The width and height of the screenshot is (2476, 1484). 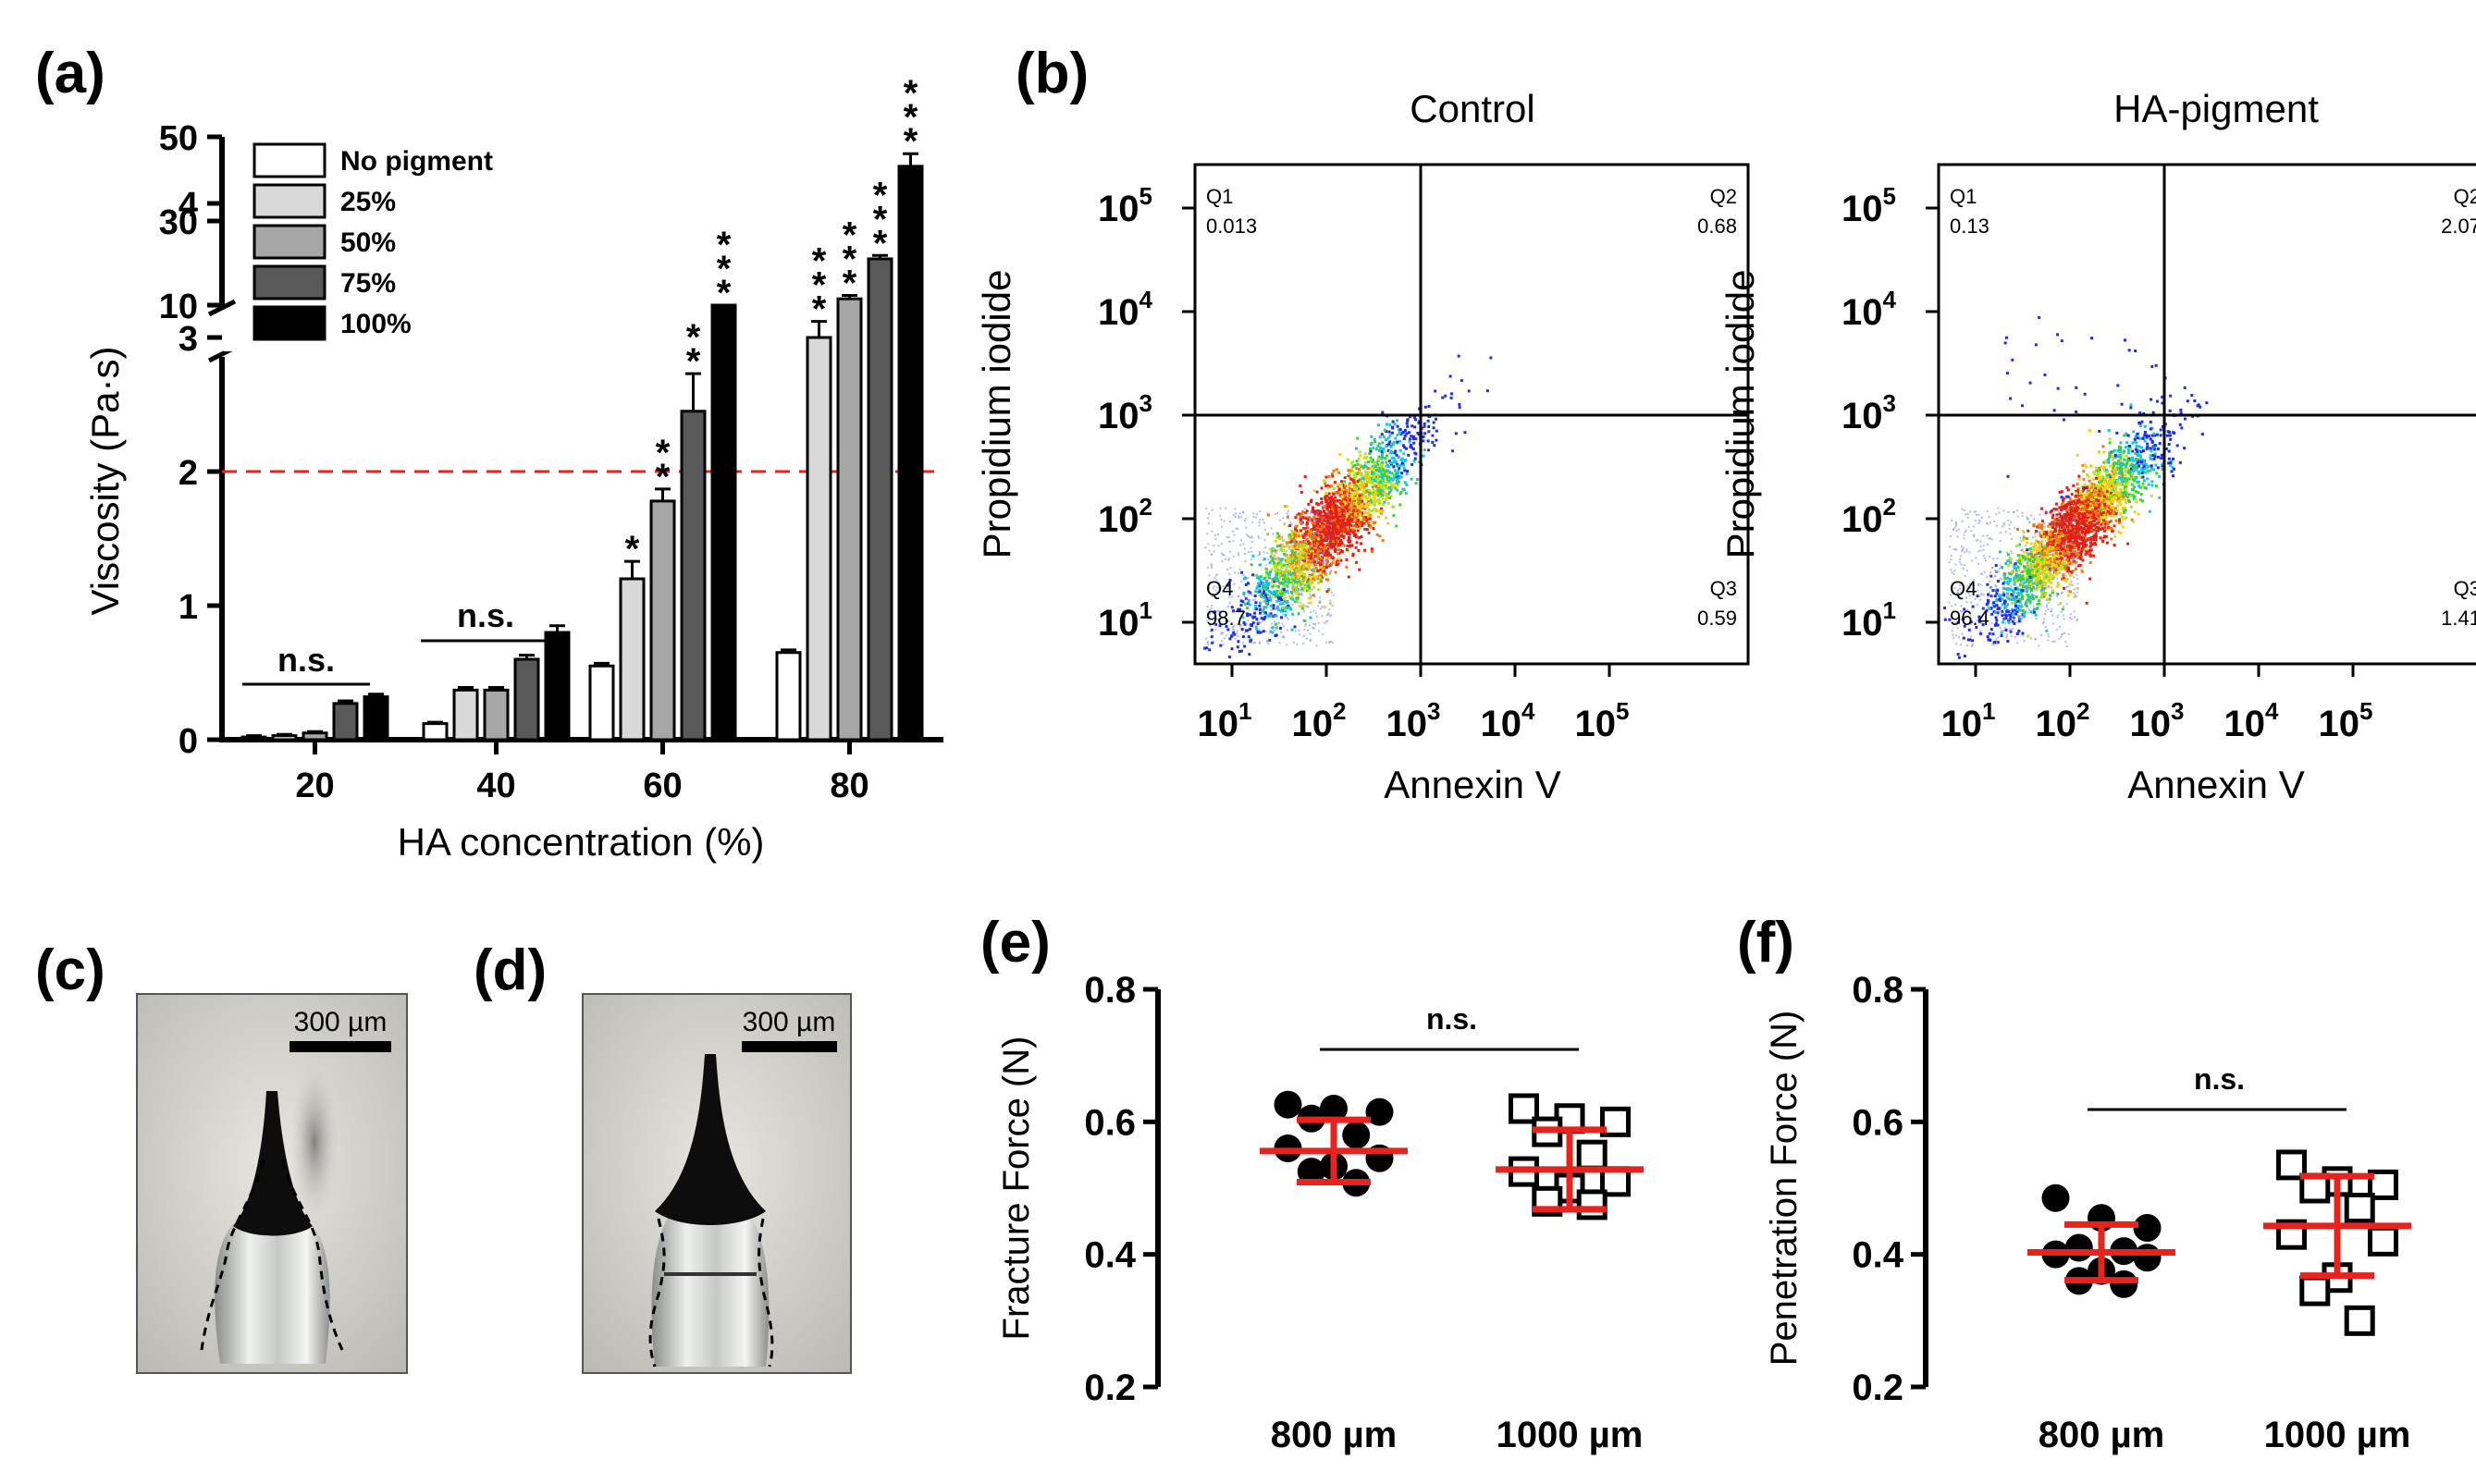 I want to click on bar, so click(x=557, y=686).